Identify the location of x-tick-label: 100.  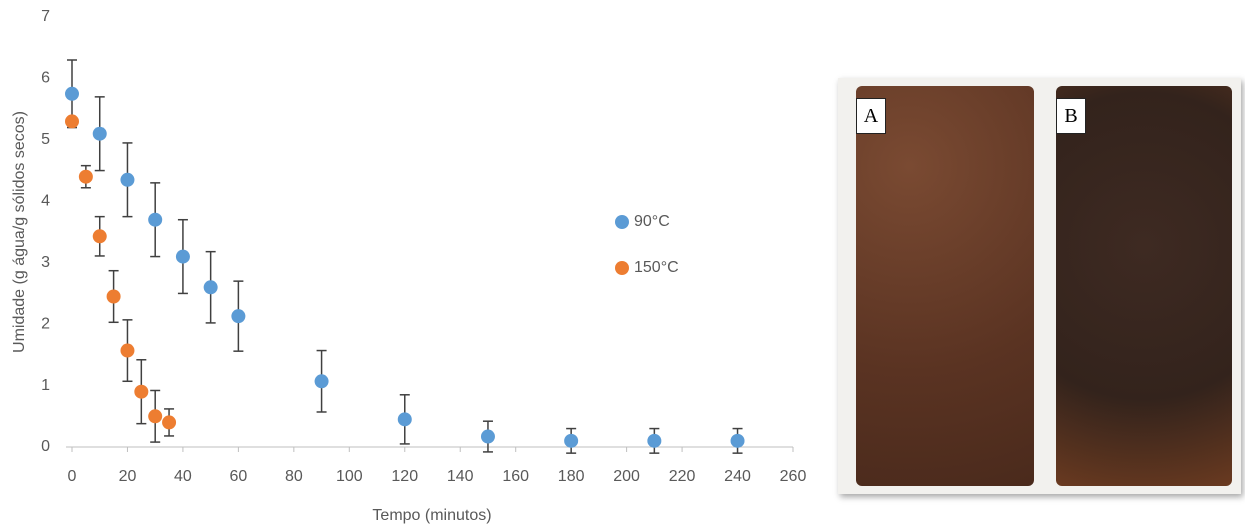
(349, 476).